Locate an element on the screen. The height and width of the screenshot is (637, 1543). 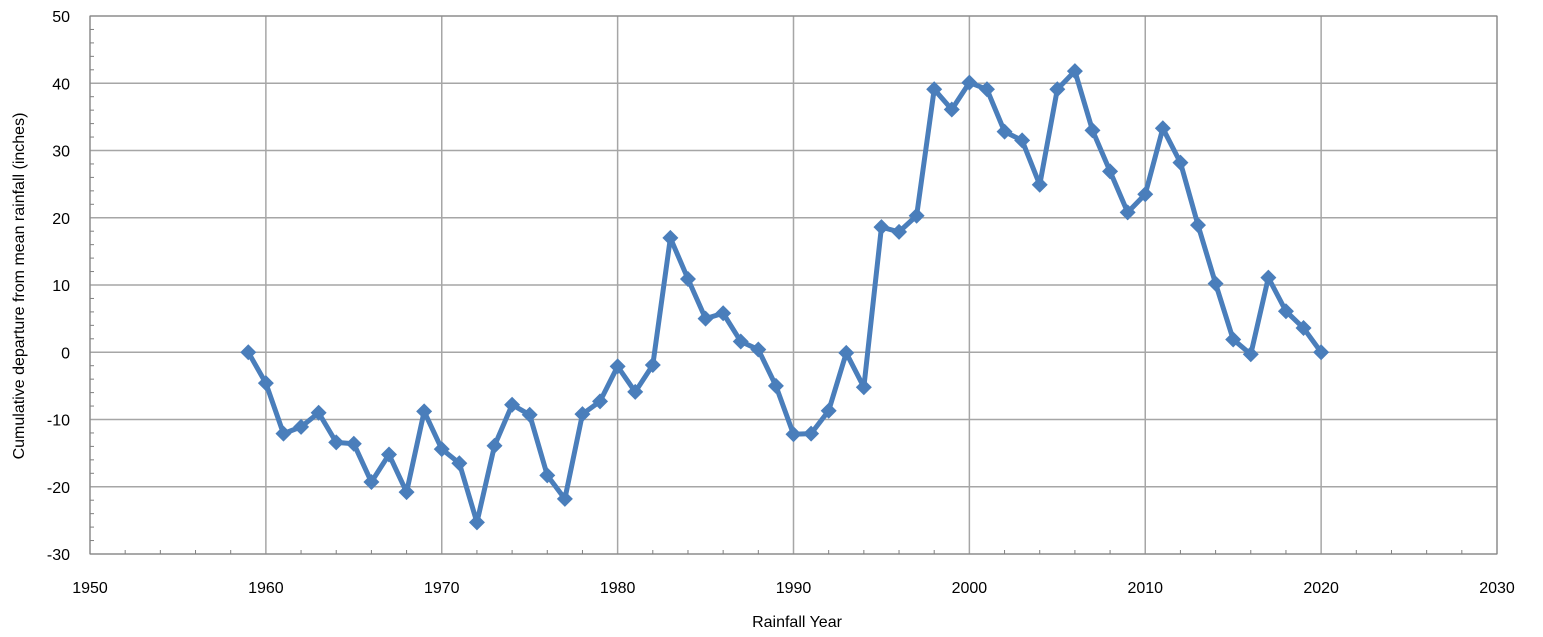
y-tick-labels: -30 -20 -10 0 10 20 30 40 50 is located at coordinates (58, 286).